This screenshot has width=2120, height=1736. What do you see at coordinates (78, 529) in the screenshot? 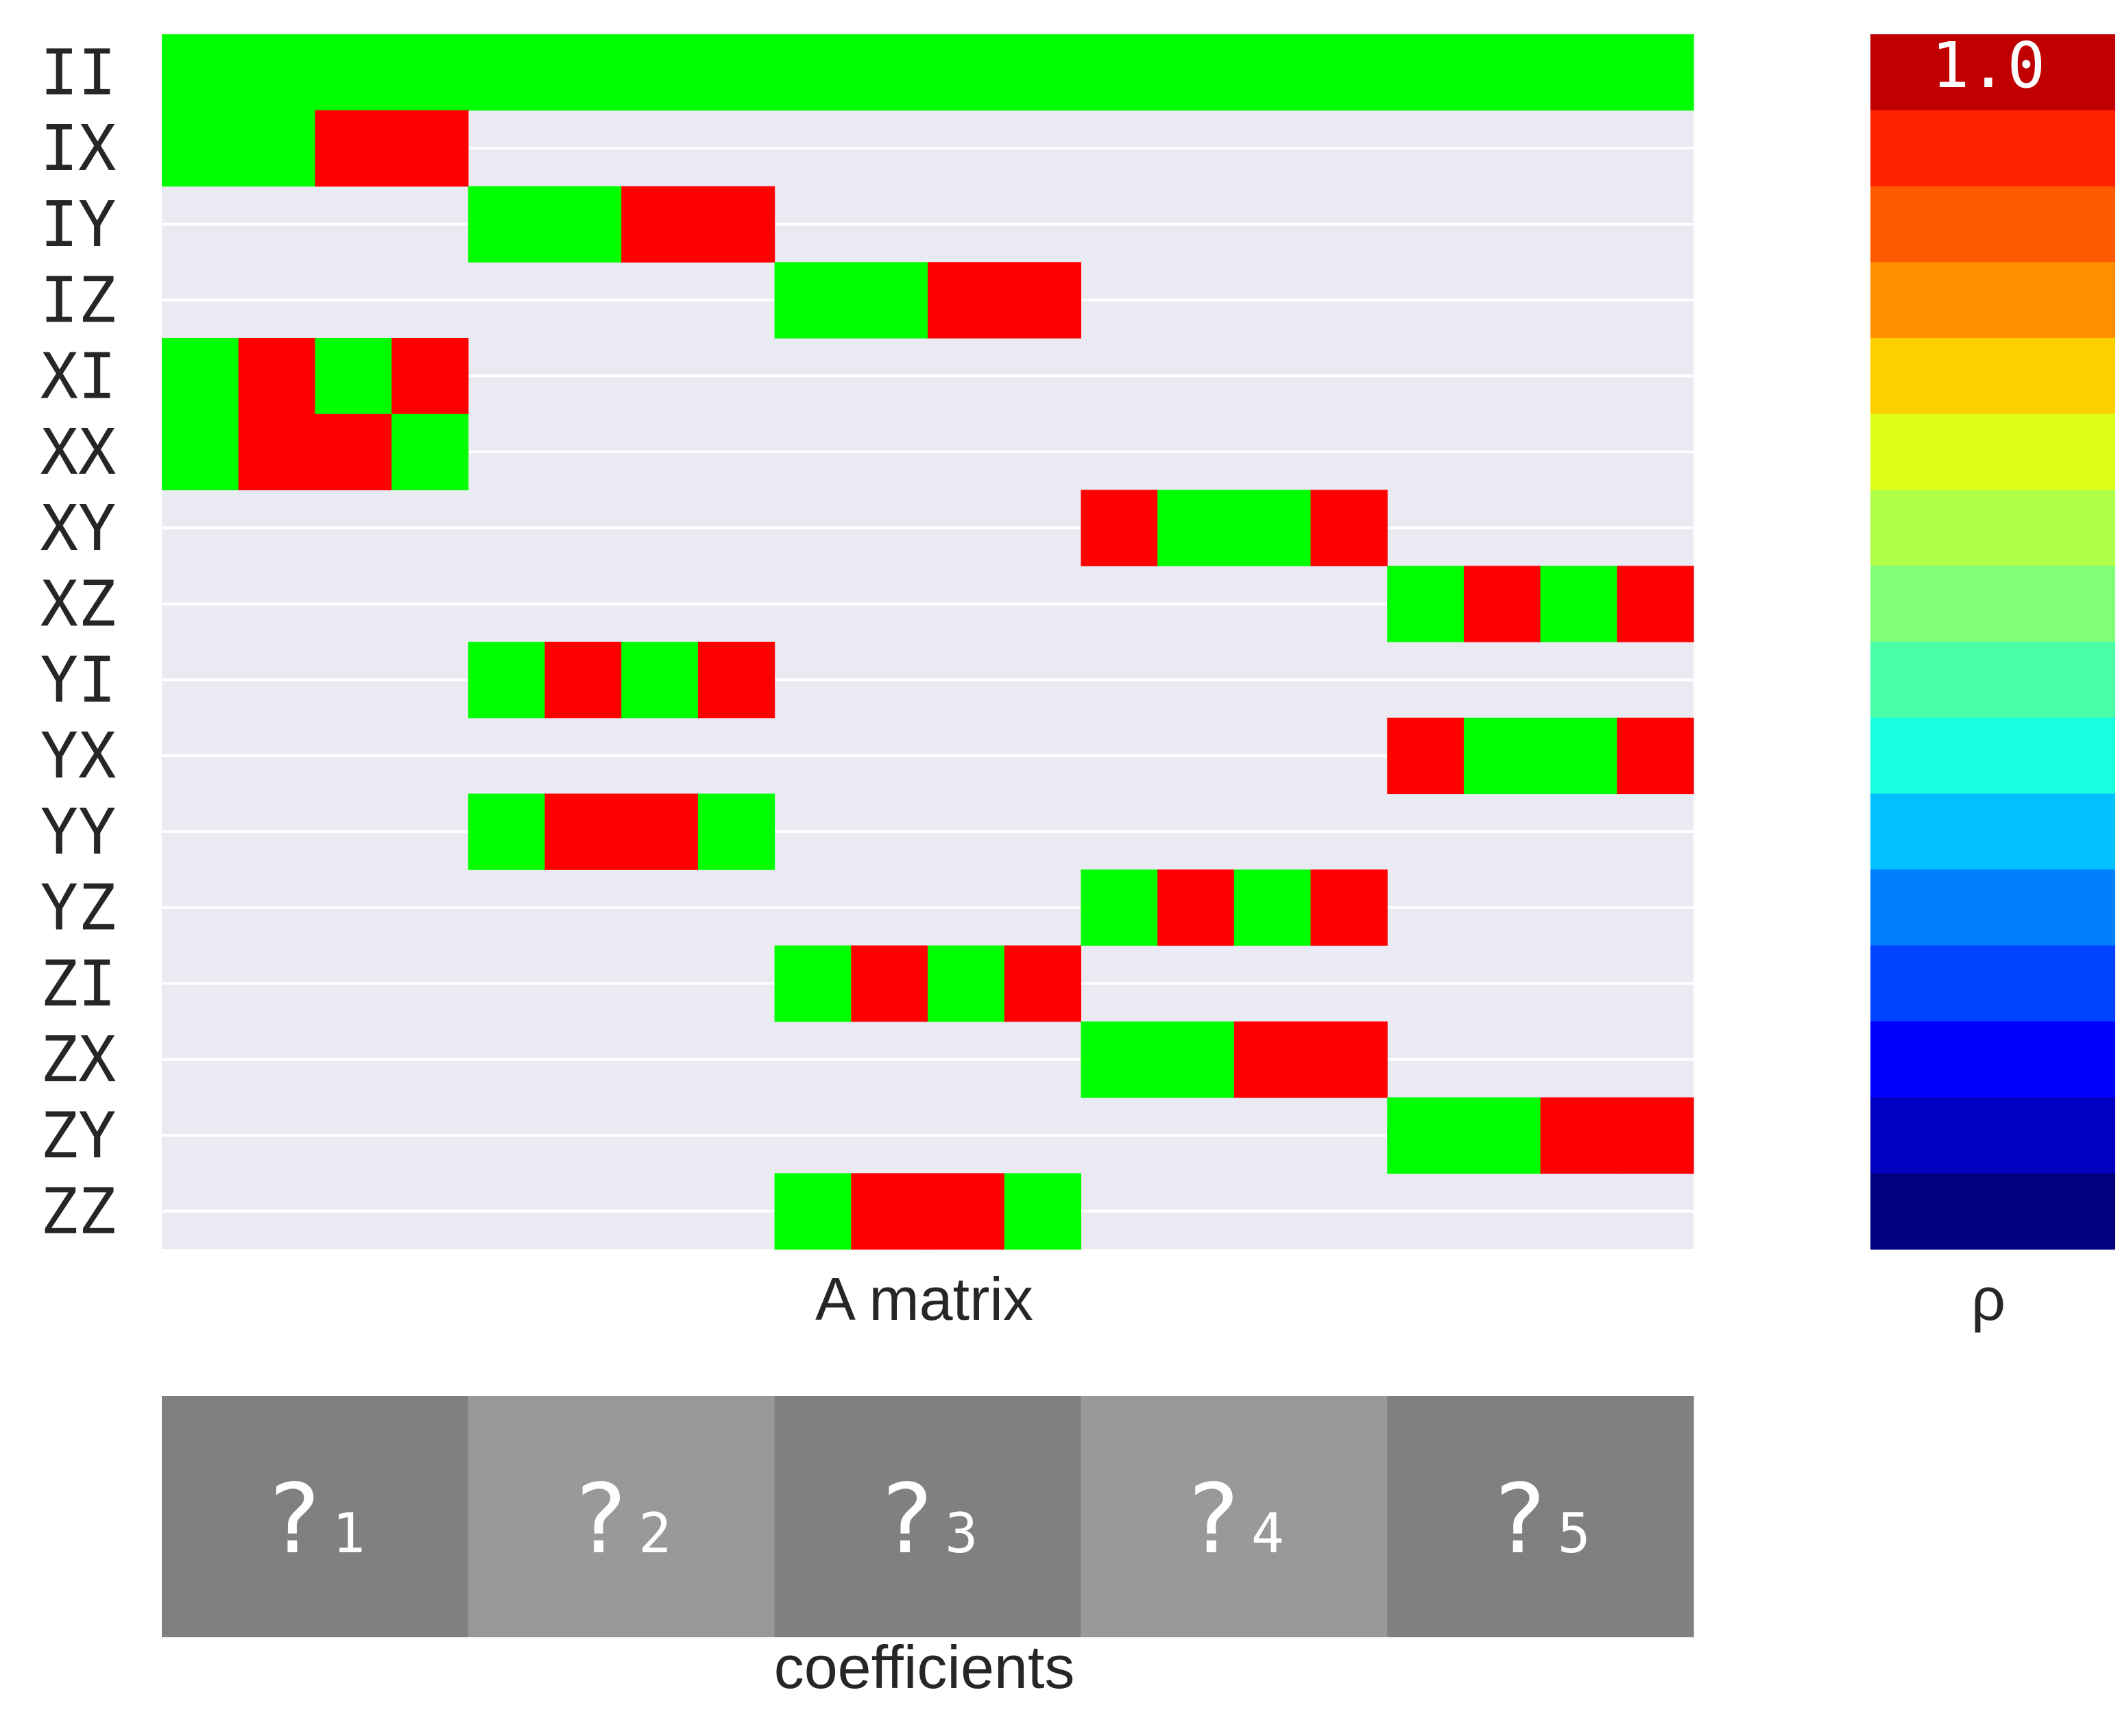
I see `row-label-xy: XY` at bounding box center [78, 529].